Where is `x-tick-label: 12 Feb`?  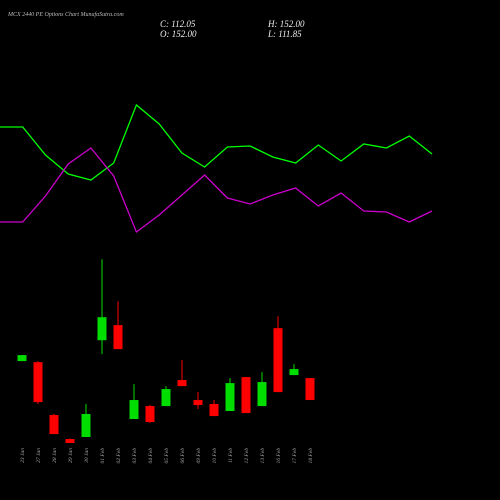 x-tick-label: 12 Feb is located at coordinates (247, 456).